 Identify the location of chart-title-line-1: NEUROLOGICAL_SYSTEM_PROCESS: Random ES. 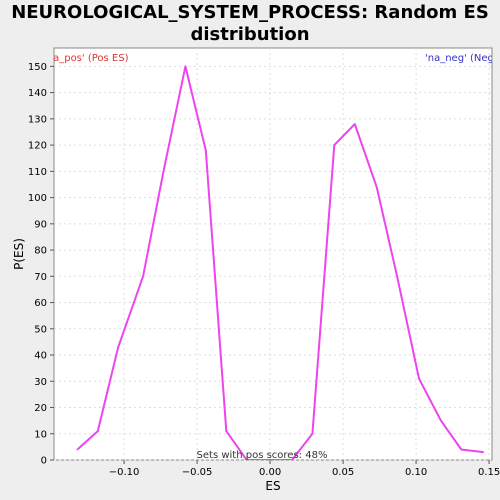
(250, 12).